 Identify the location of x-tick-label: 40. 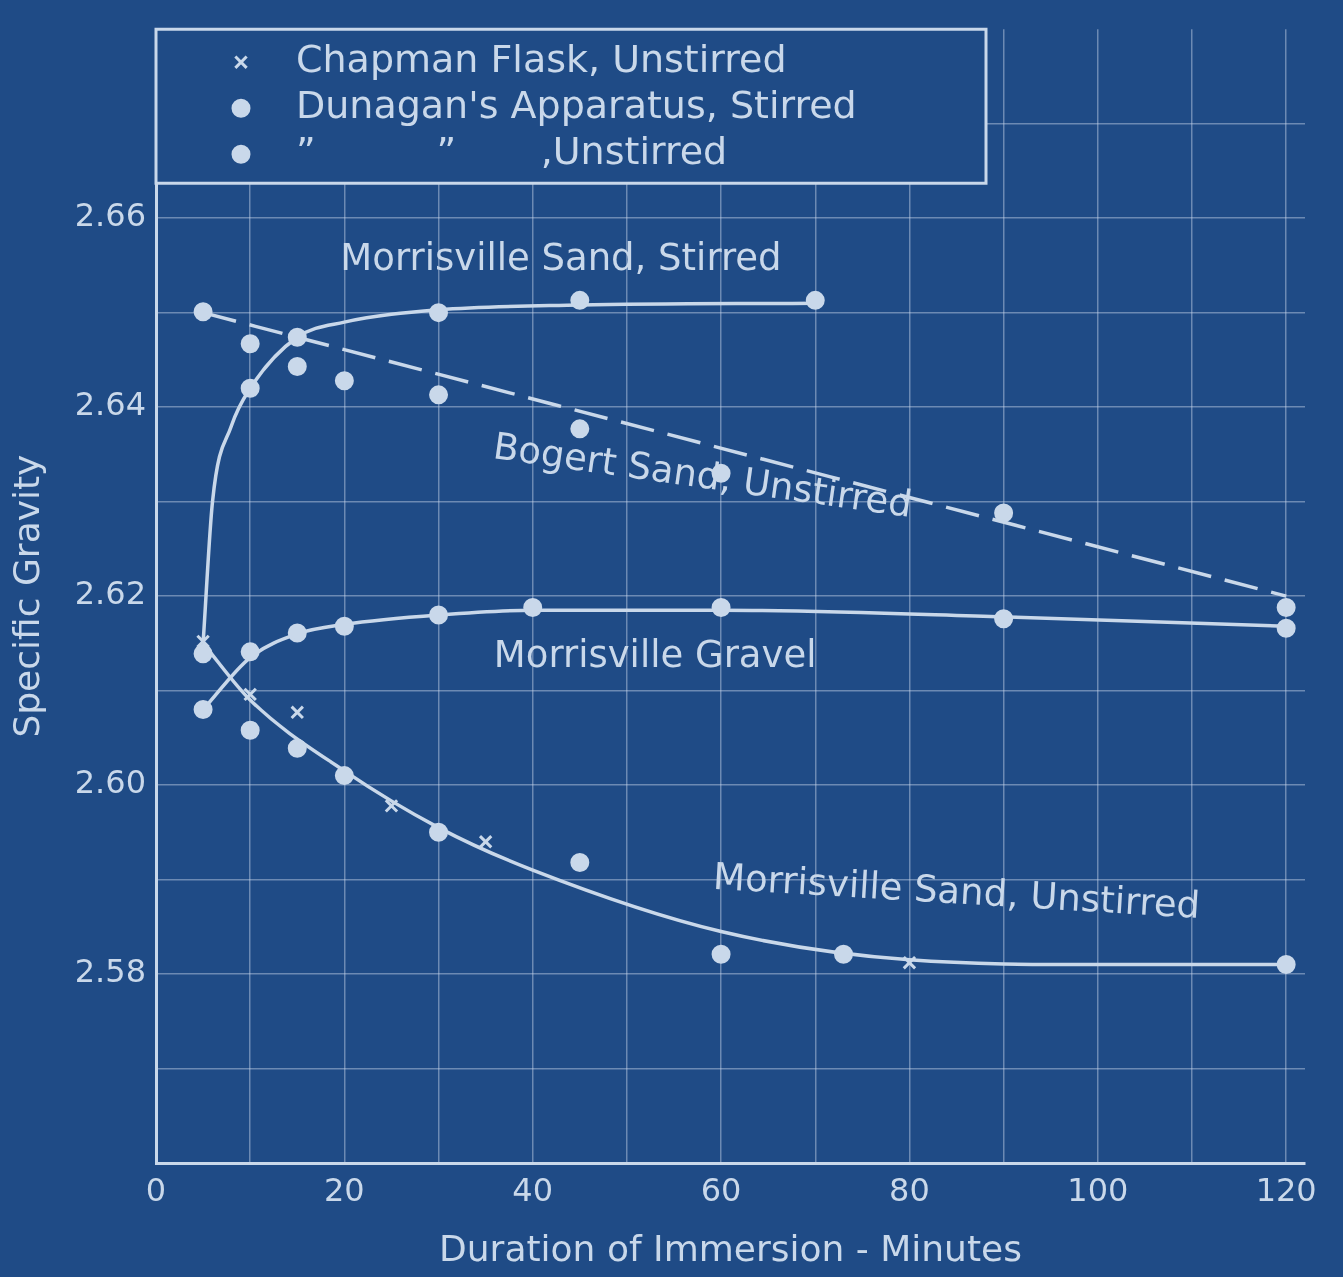
(533, 1189).